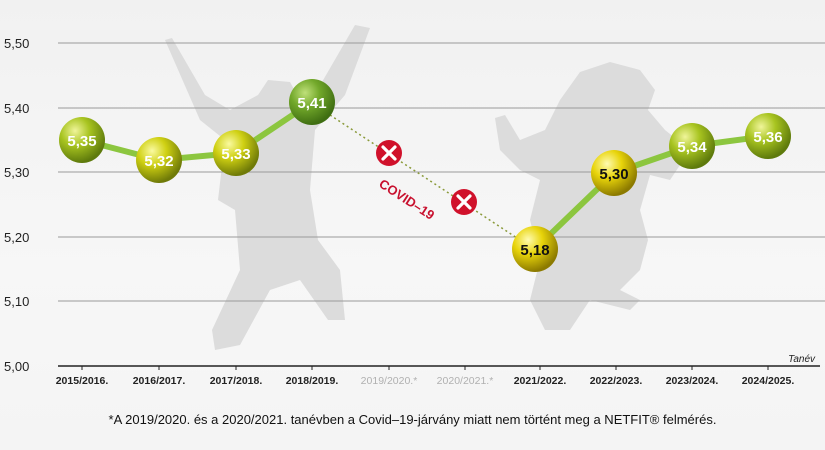 The image size is (825, 450). I want to click on y-label: 5,00, so click(16, 366).